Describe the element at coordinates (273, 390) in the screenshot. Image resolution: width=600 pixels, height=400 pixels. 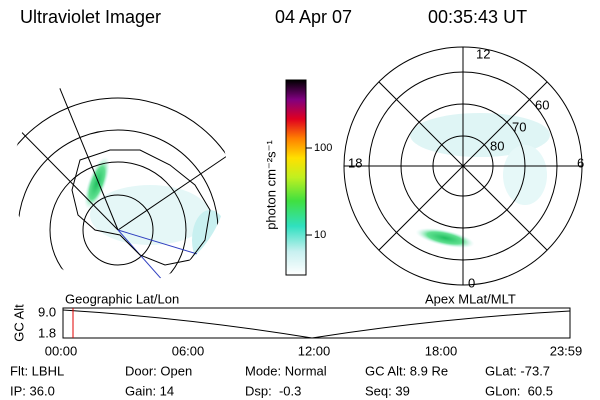
I see `status-field: Dsp: -0.3` at that location.